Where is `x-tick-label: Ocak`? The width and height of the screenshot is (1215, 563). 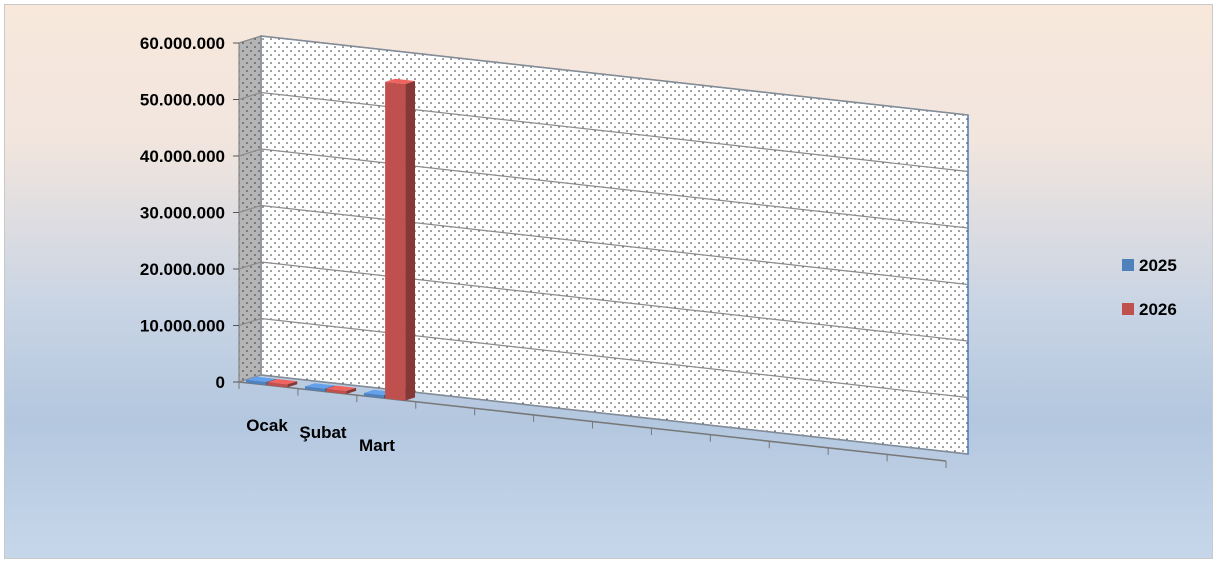
x-tick-label: Ocak is located at coordinates (267, 425).